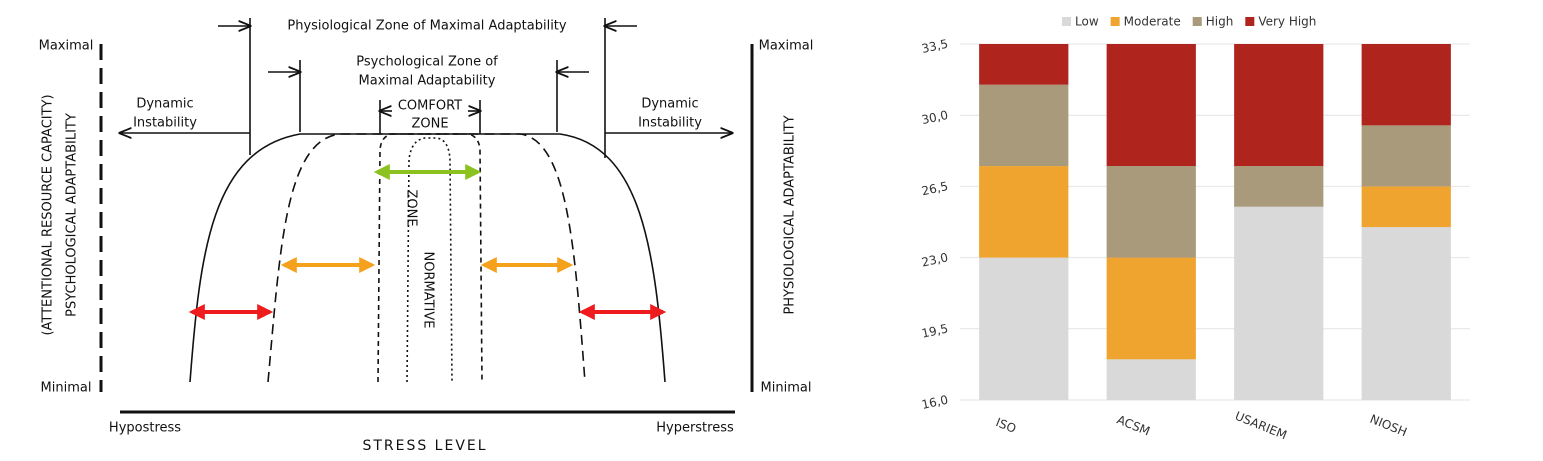 The width and height of the screenshot is (1543, 461). I want to click on x-tick-label: NIOSH, so click(1388, 425).